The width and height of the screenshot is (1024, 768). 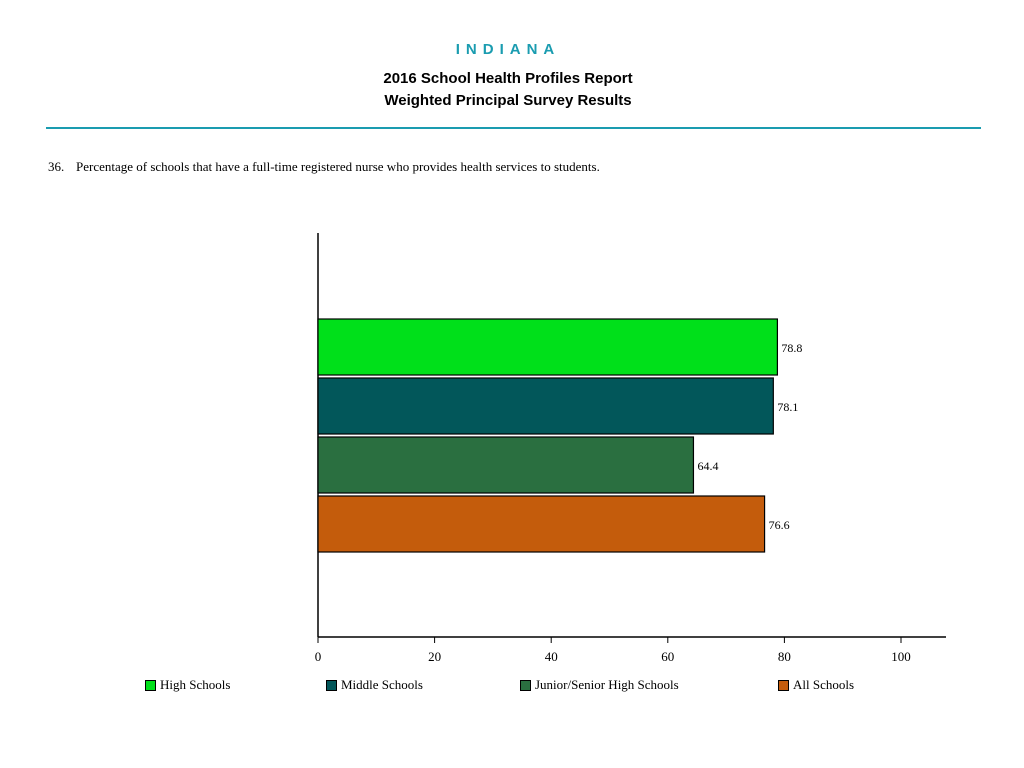 I want to click on x-tick-label: 40, so click(x=551, y=656).